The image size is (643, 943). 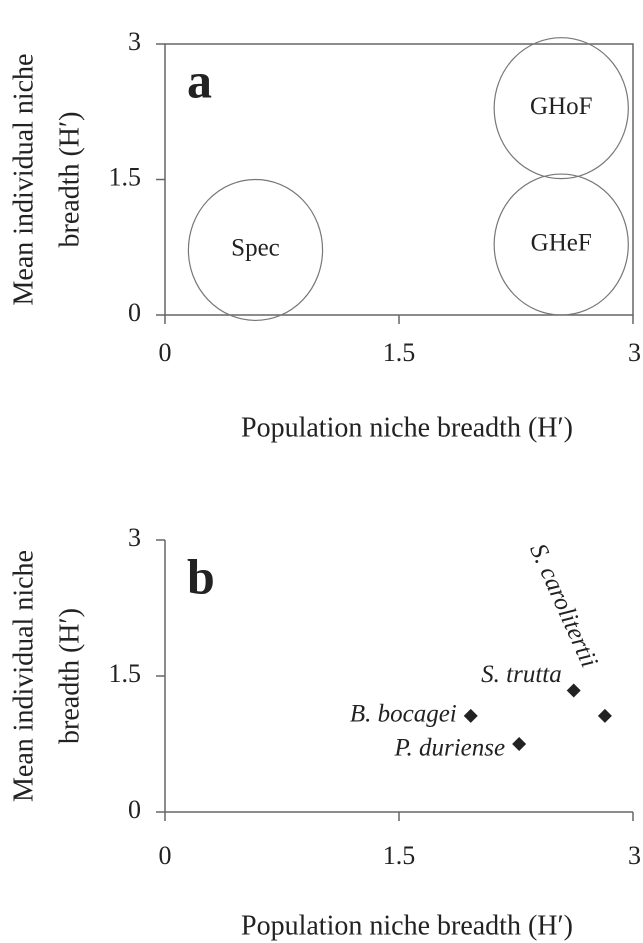 What do you see at coordinates (449, 748) in the screenshot?
I see `point-label: P. duriense` at bounding box center [449, 748].